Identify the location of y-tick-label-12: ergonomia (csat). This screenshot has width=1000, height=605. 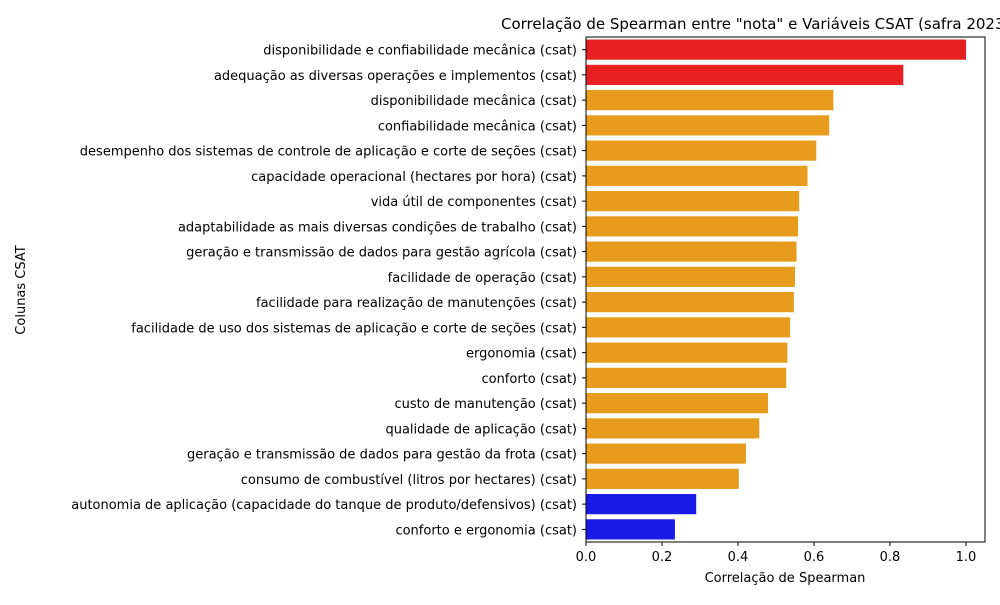
(521, 354).